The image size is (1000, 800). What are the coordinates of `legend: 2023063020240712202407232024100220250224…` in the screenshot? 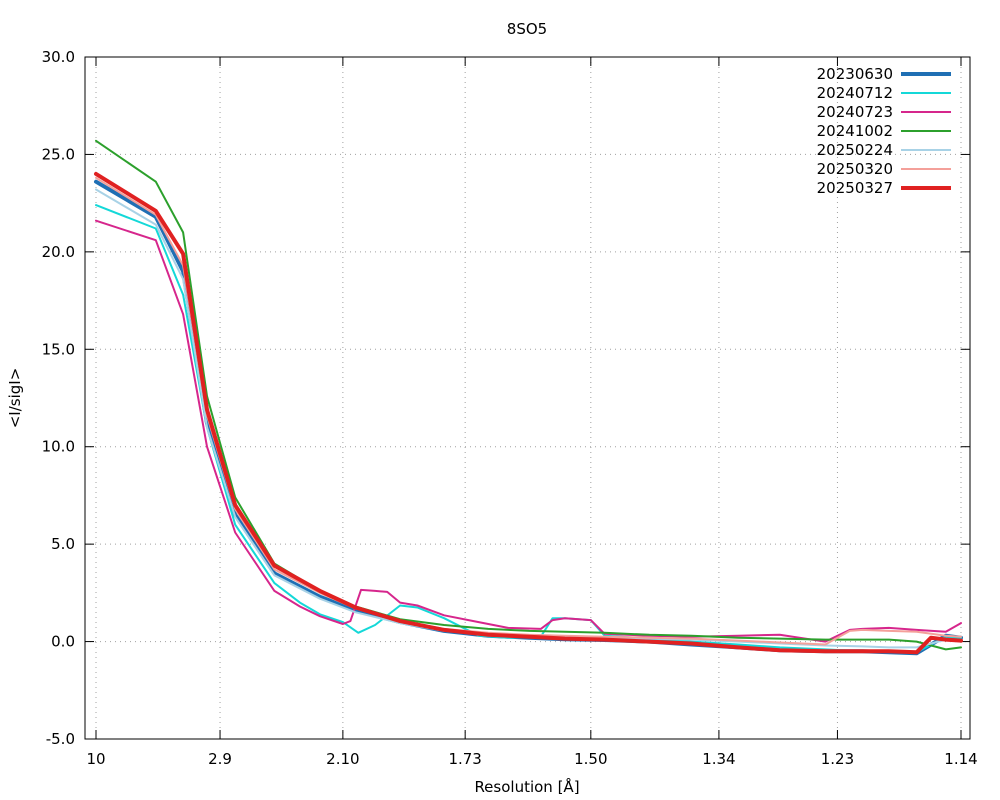 It's located at (884, 131).